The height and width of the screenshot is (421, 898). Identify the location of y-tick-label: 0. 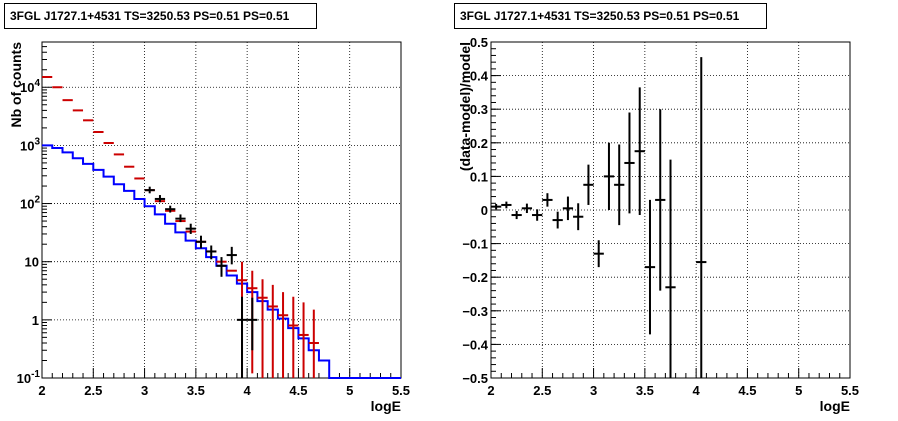
(484, 210).